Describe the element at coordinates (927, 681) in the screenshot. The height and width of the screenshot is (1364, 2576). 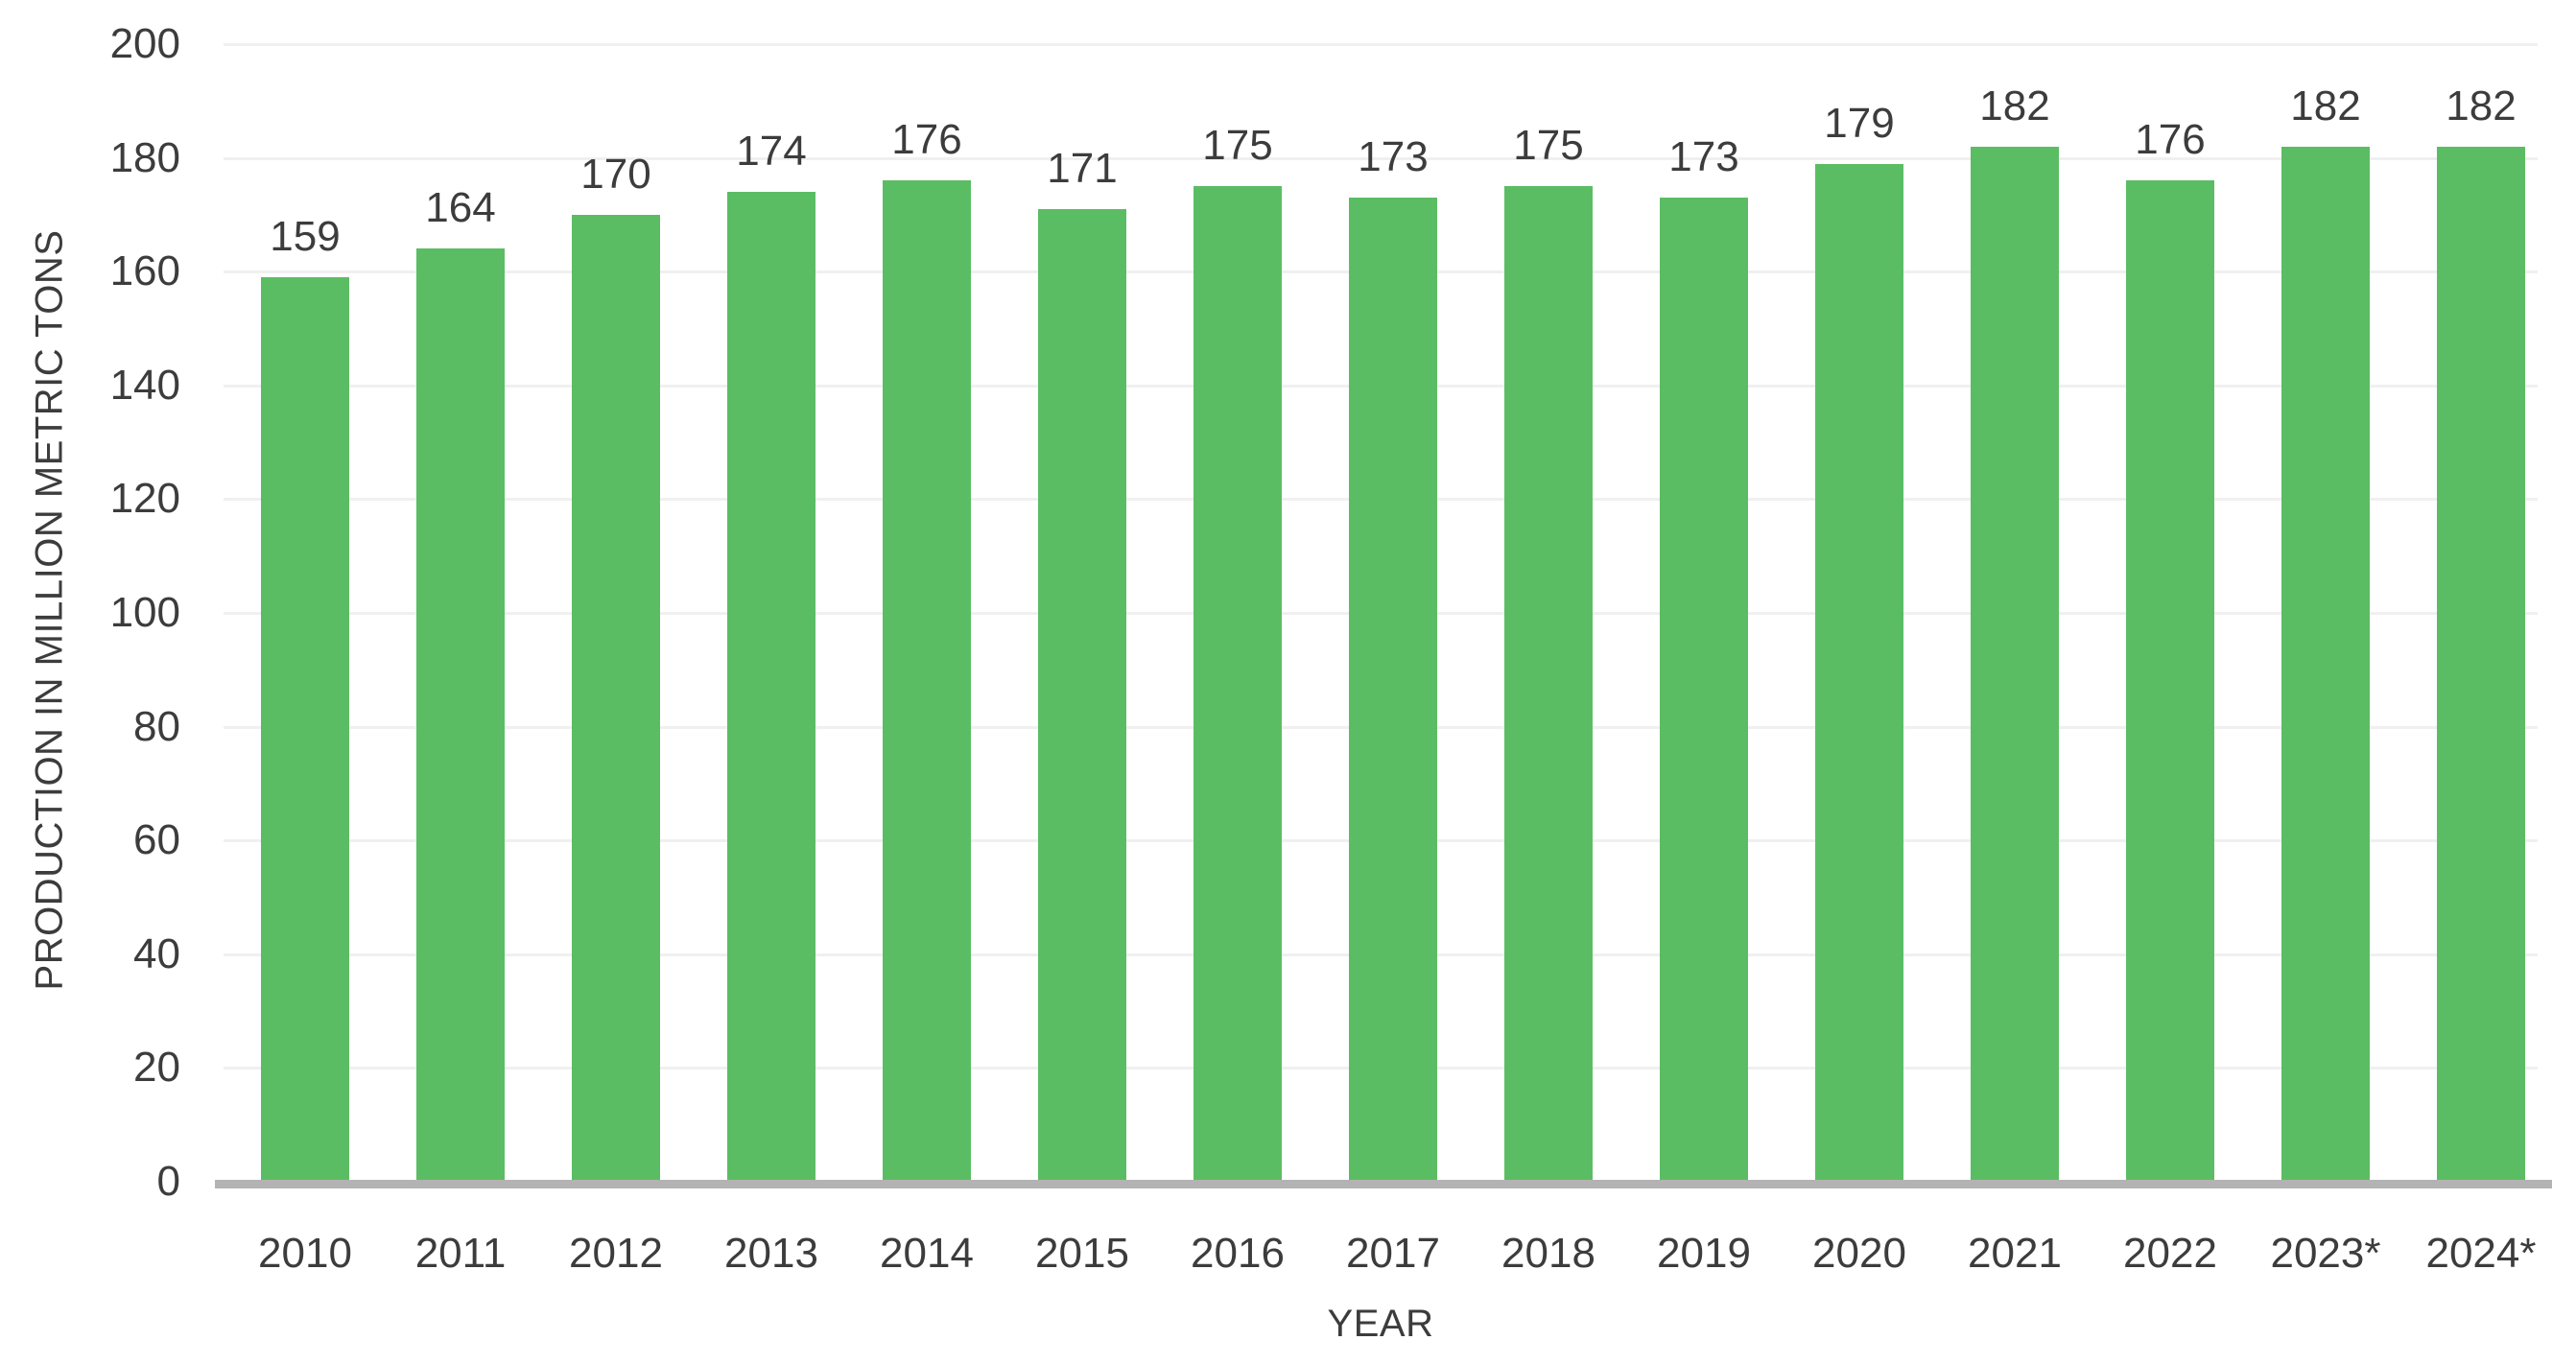
I see `bar-2014` at that location.